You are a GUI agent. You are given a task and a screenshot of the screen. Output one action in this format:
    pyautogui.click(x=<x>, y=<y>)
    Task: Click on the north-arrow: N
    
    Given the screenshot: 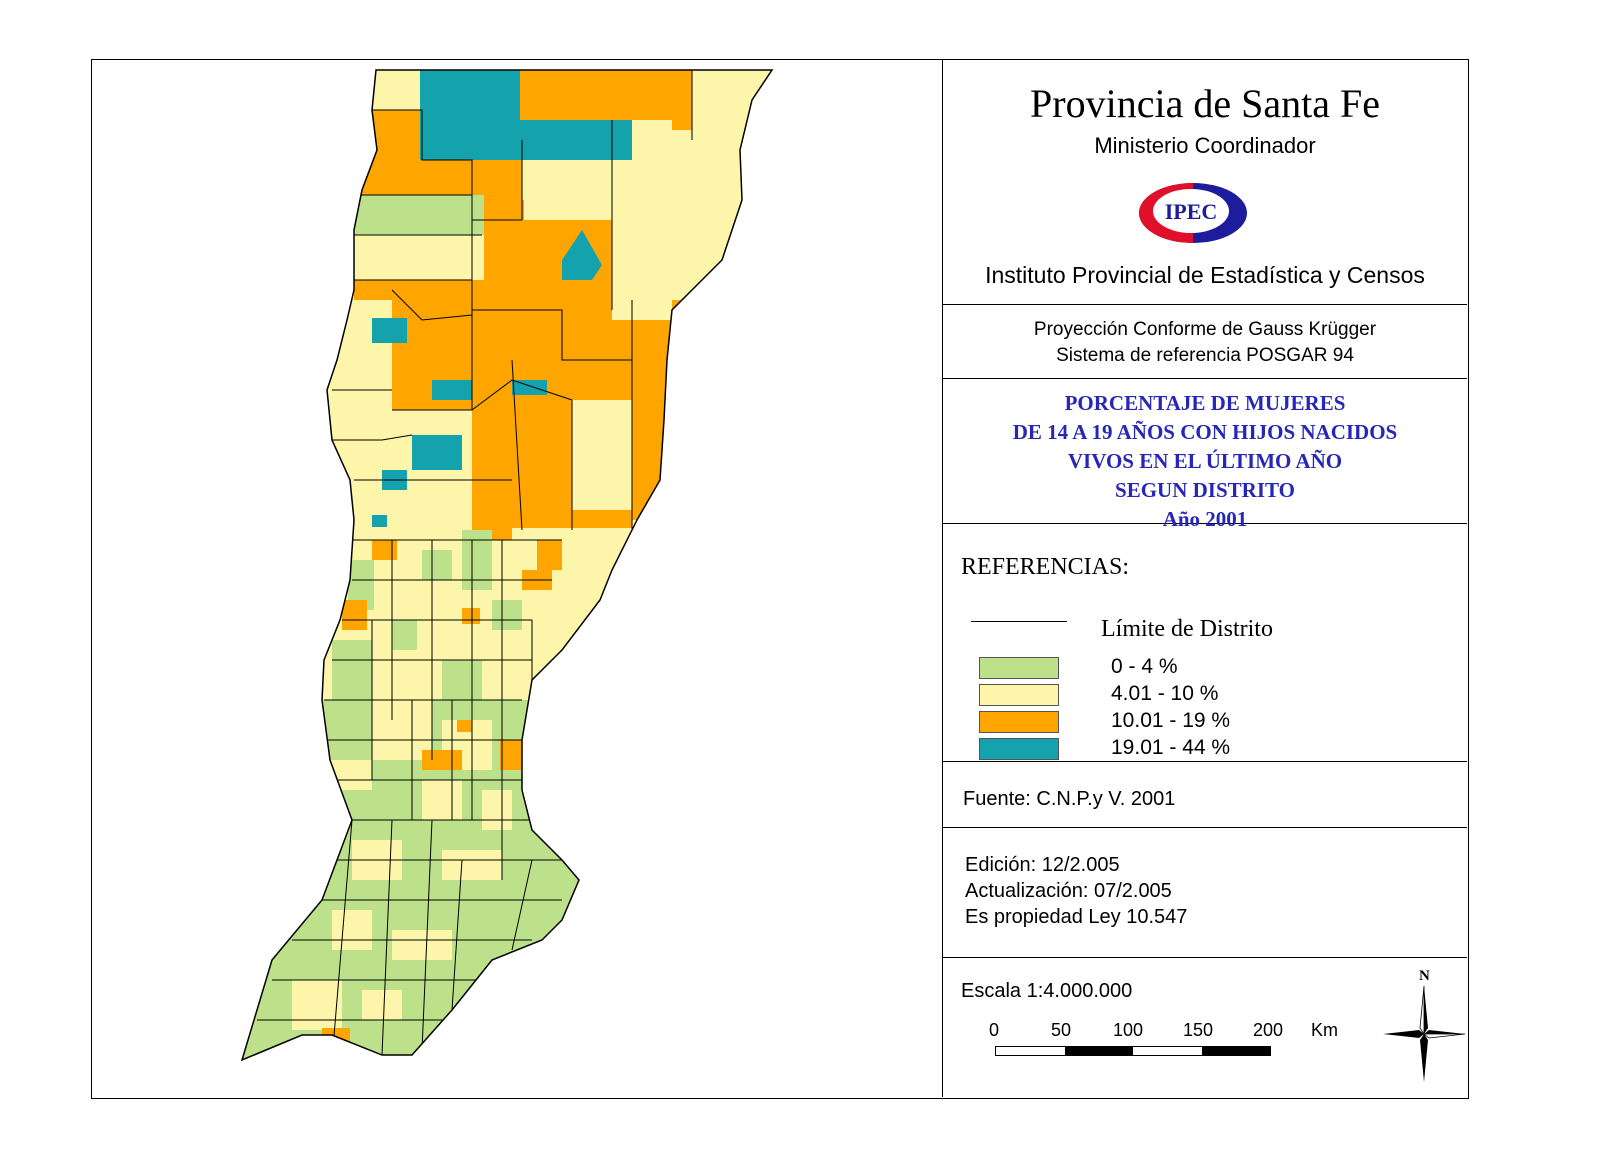 What is the action you would take?
    pyautogui.click(x=1426, y=1025)
    